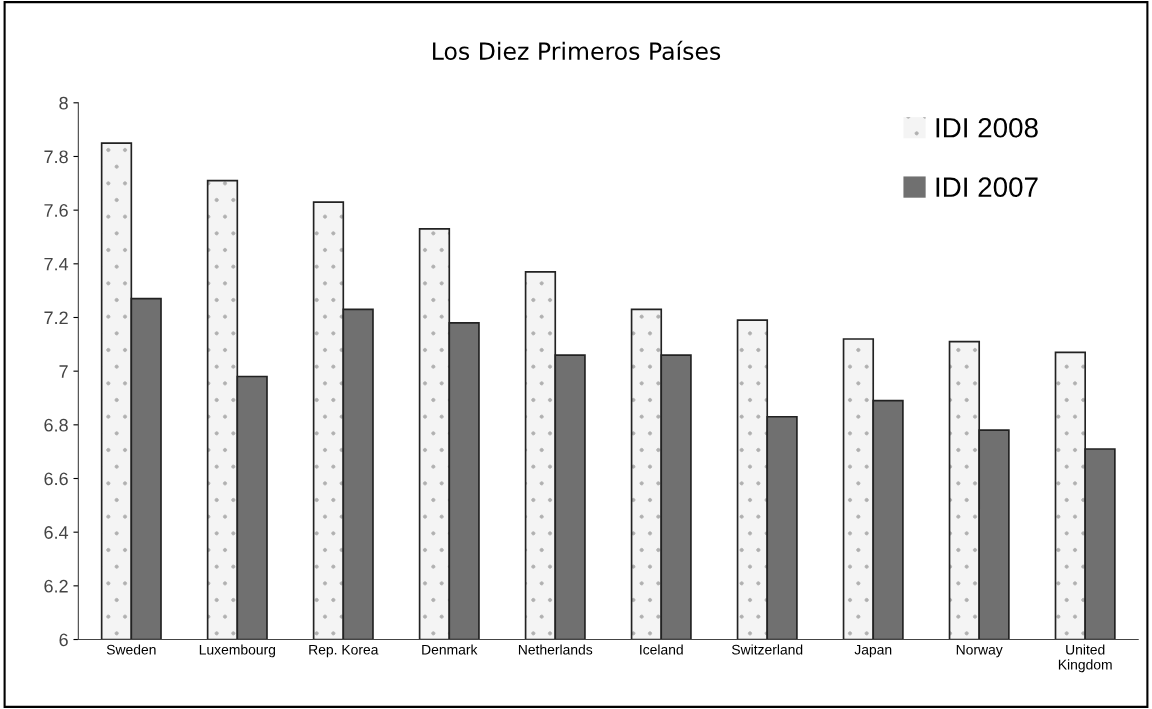 The height and width of the screenshot is (709, 1152). What do you see at coordinates (555, 649) in the screenshot?
I see `x-tick-label: Netherlands` at bounding box center [555, 649].